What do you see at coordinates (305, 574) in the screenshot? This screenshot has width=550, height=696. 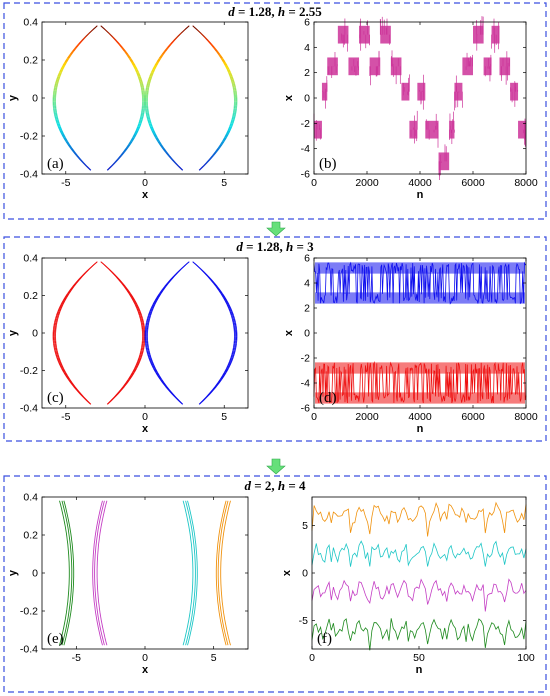 I see `y-tick-label: 0` at bounding box center [305, 574].